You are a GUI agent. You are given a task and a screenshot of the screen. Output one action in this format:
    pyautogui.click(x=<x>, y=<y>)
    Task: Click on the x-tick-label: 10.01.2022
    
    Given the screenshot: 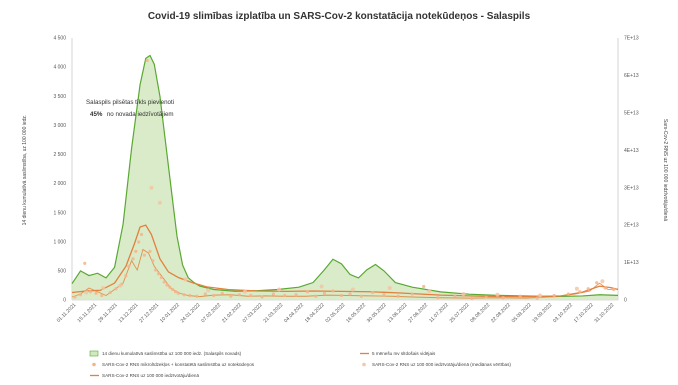 What is the action you would take?
    pyautogui.click(x=170, y=313)
    